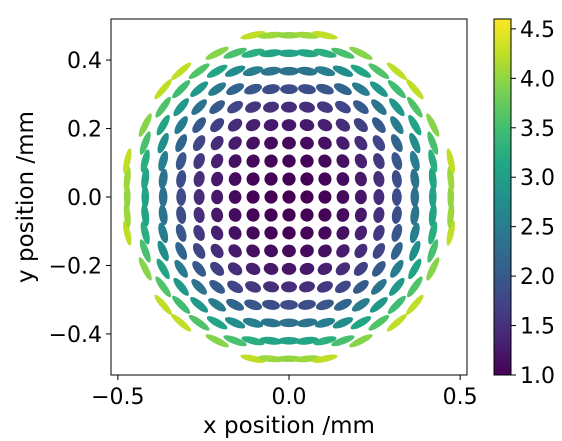 The width and height of the screenshot is (562, 441). What do you see at coordinates (537, 178) in the screenshot?
I see `colorbar-tick-label: 3.0` at bounding box center [537, 178].